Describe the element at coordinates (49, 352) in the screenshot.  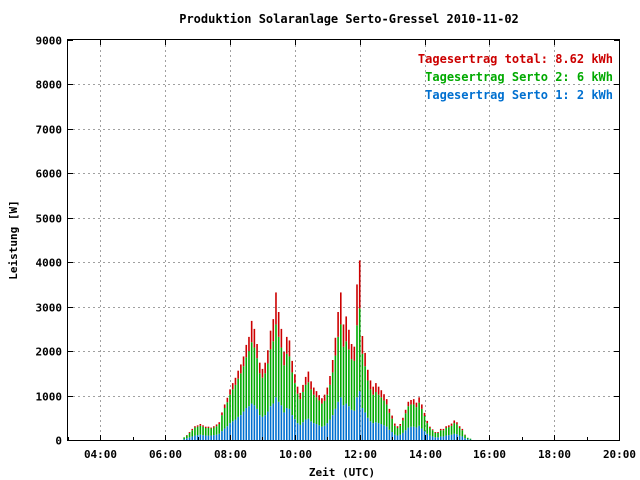
I see `y-tick-label: 2000` at that location.